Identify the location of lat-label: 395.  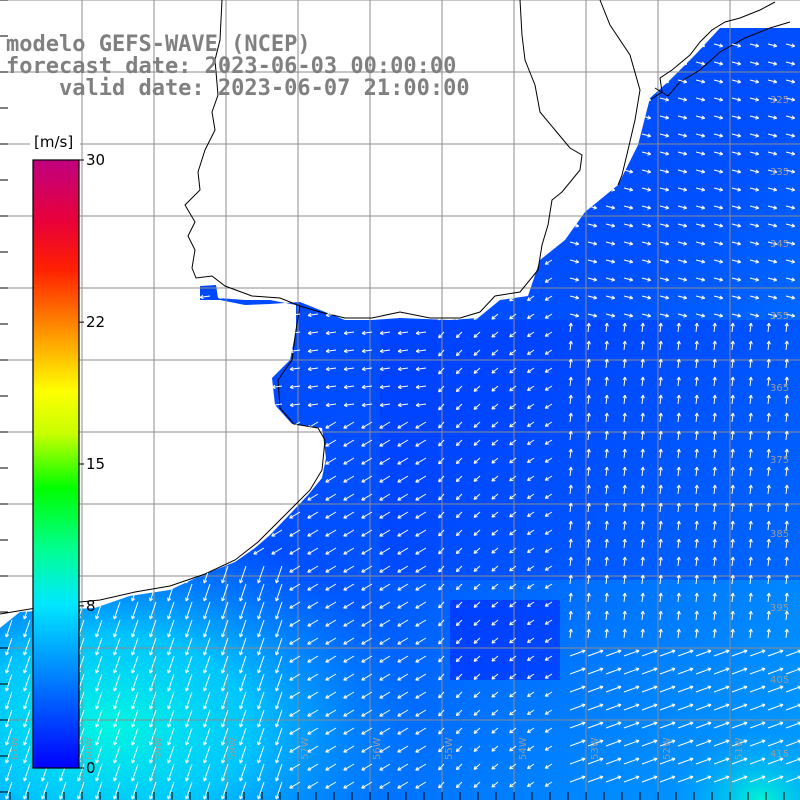
(779, 608).